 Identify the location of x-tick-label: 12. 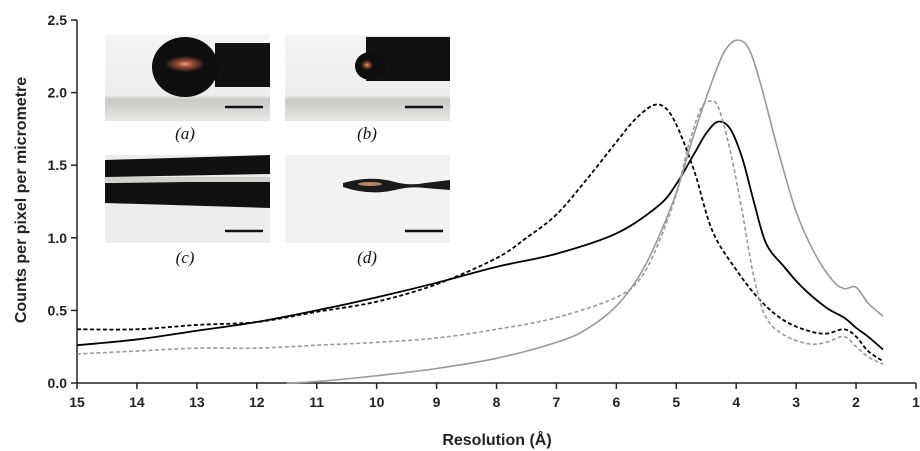
(257, 402).